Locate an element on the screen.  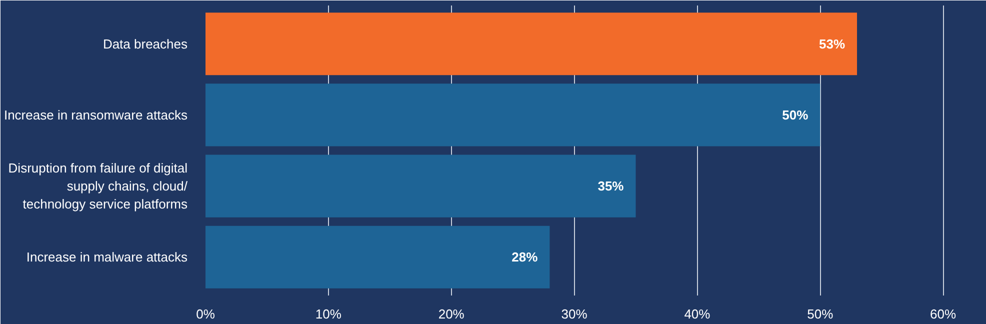
x-tick-label: 20% is located at coordinates (451, 314).